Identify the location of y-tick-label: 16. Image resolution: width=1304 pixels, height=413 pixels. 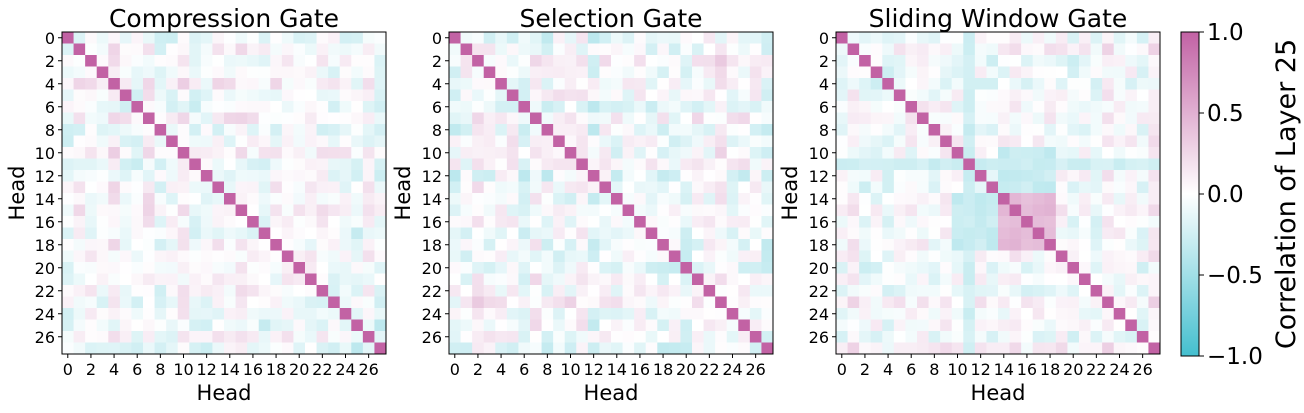
(45, 222).